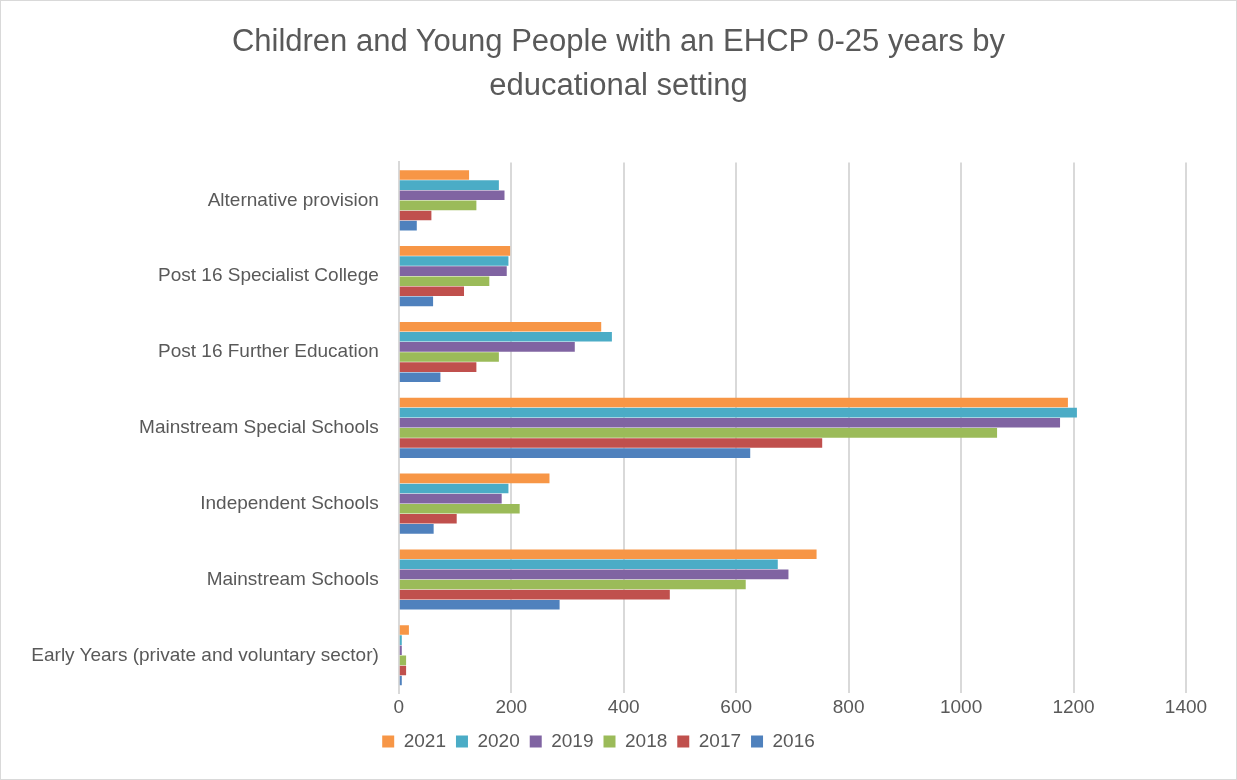 The height and width of the screenshot is (780, 1237). What do you see at coordinates (793, 740) in the screenshot?
I see `legend-label: 2016` at bounding box center [793, 740].